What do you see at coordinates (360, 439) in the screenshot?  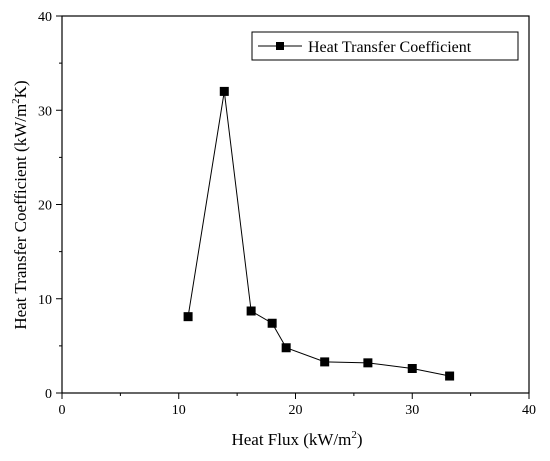 I see `x-axis-title-end: )` at bounding box center [360, 439].